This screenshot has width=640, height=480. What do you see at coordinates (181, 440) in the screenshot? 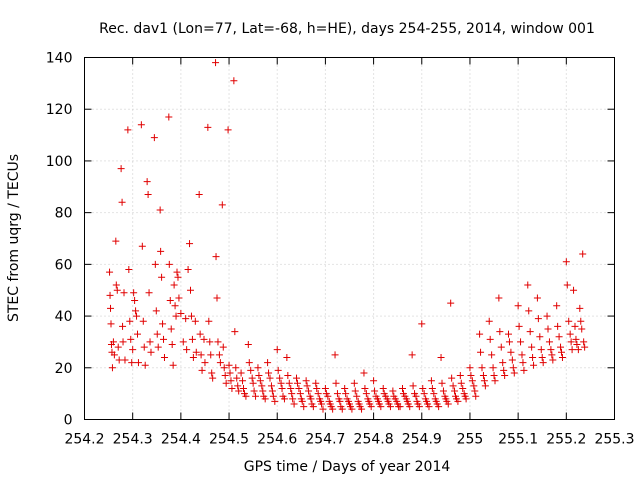
I see `x-tick-label: 254.4` at bounding box center [181, 440].